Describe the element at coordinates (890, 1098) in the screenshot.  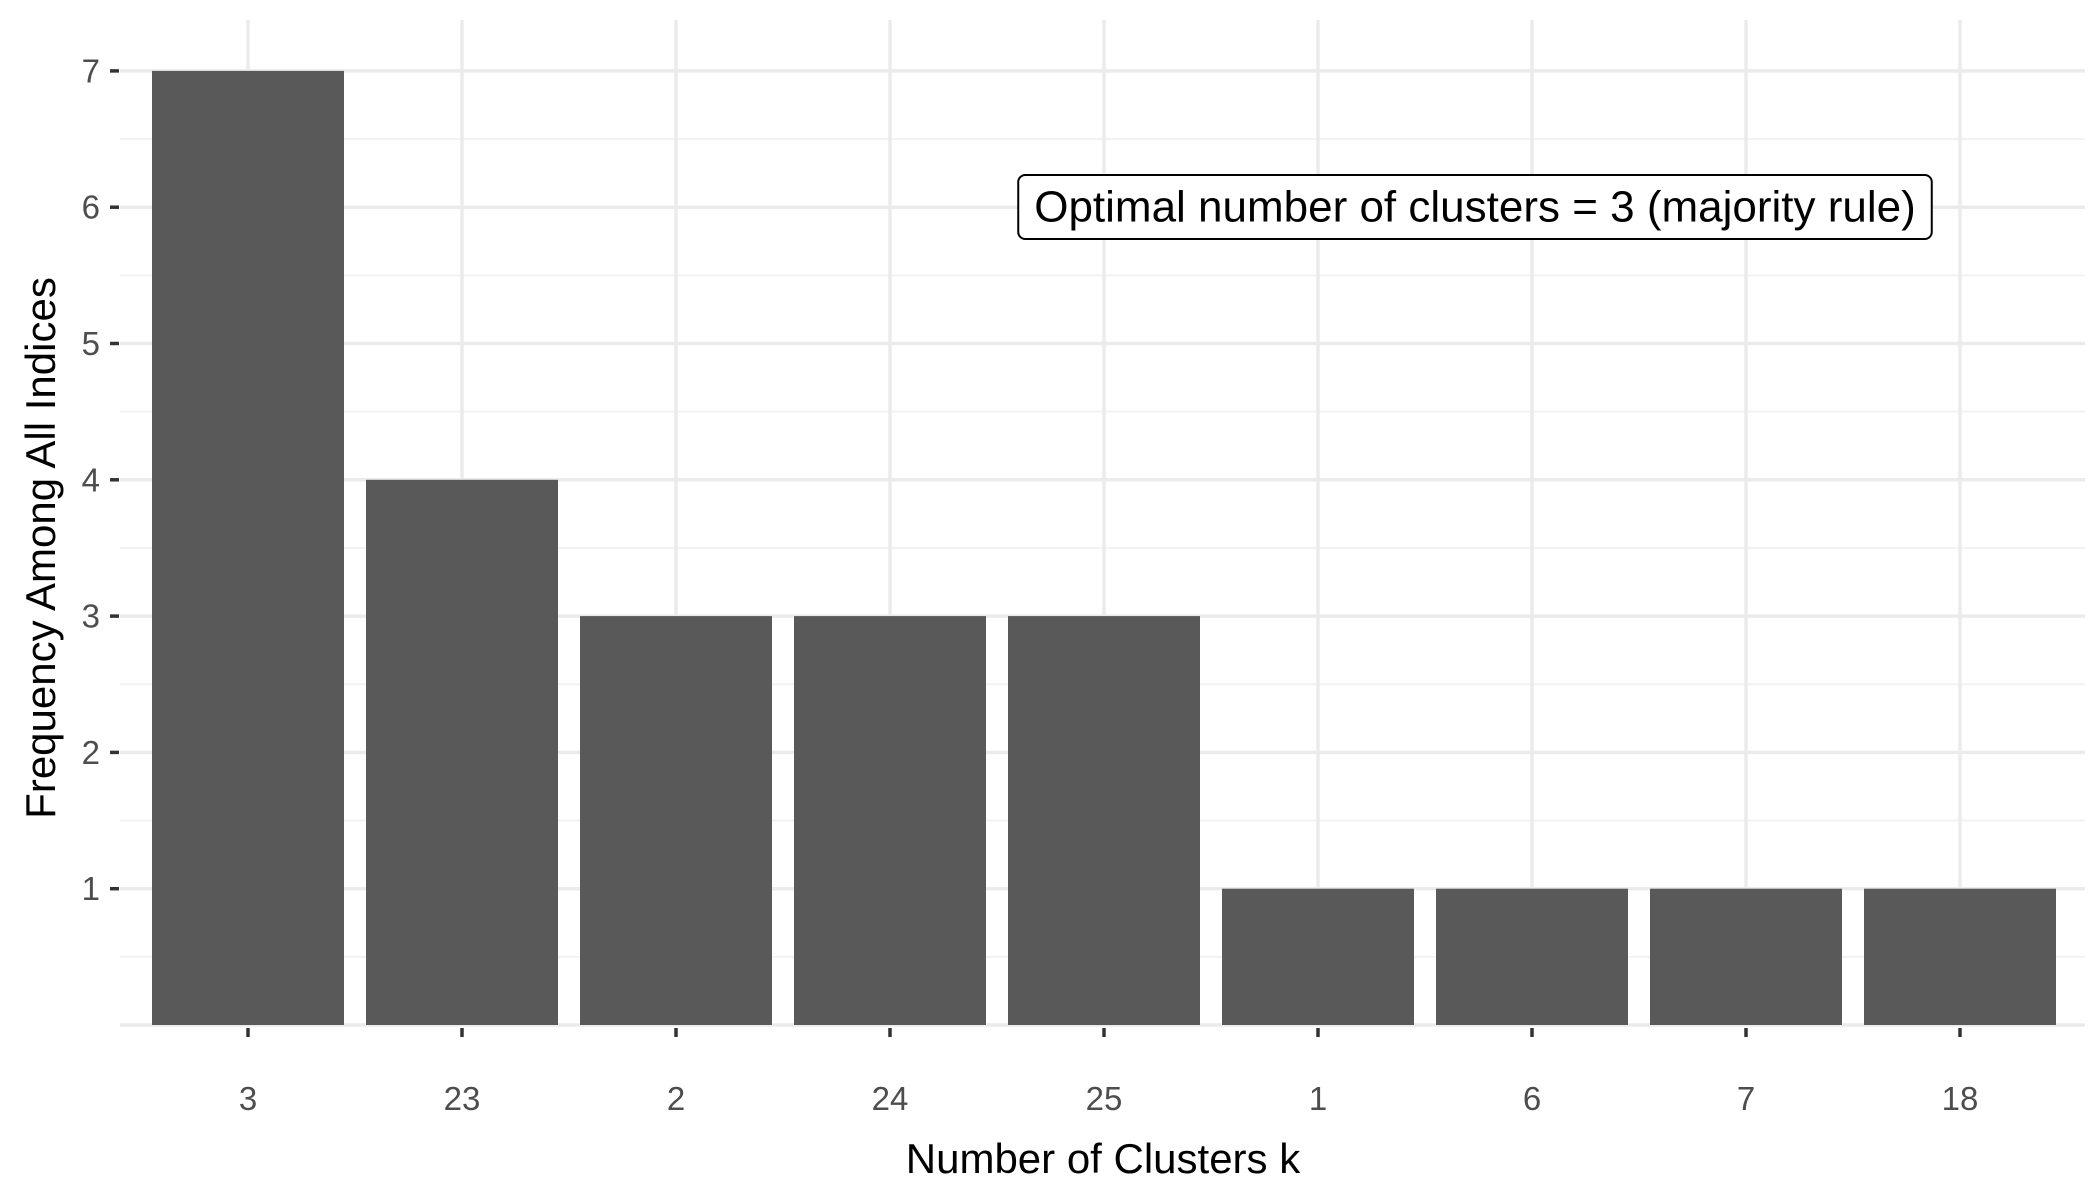
I see `x-tick-label: 24` at that location.